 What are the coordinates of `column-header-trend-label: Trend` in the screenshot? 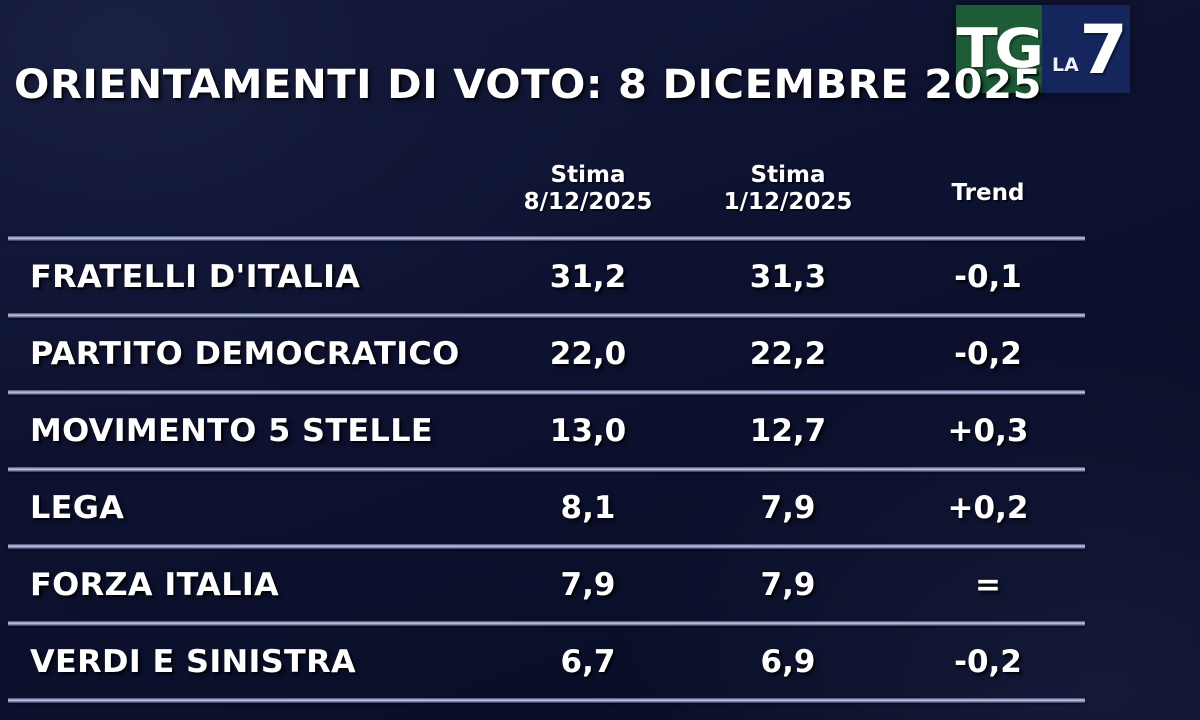 It's located at (988, 193).